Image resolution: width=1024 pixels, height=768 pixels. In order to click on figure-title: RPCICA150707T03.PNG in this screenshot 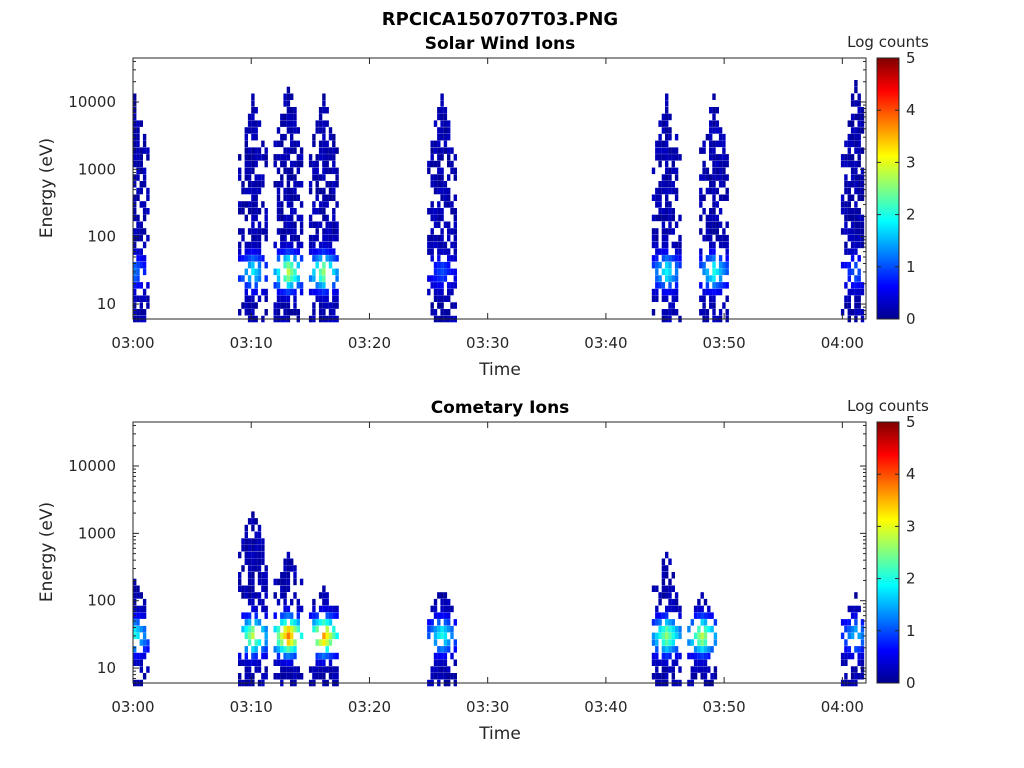, I will do `click(500, 19)`.